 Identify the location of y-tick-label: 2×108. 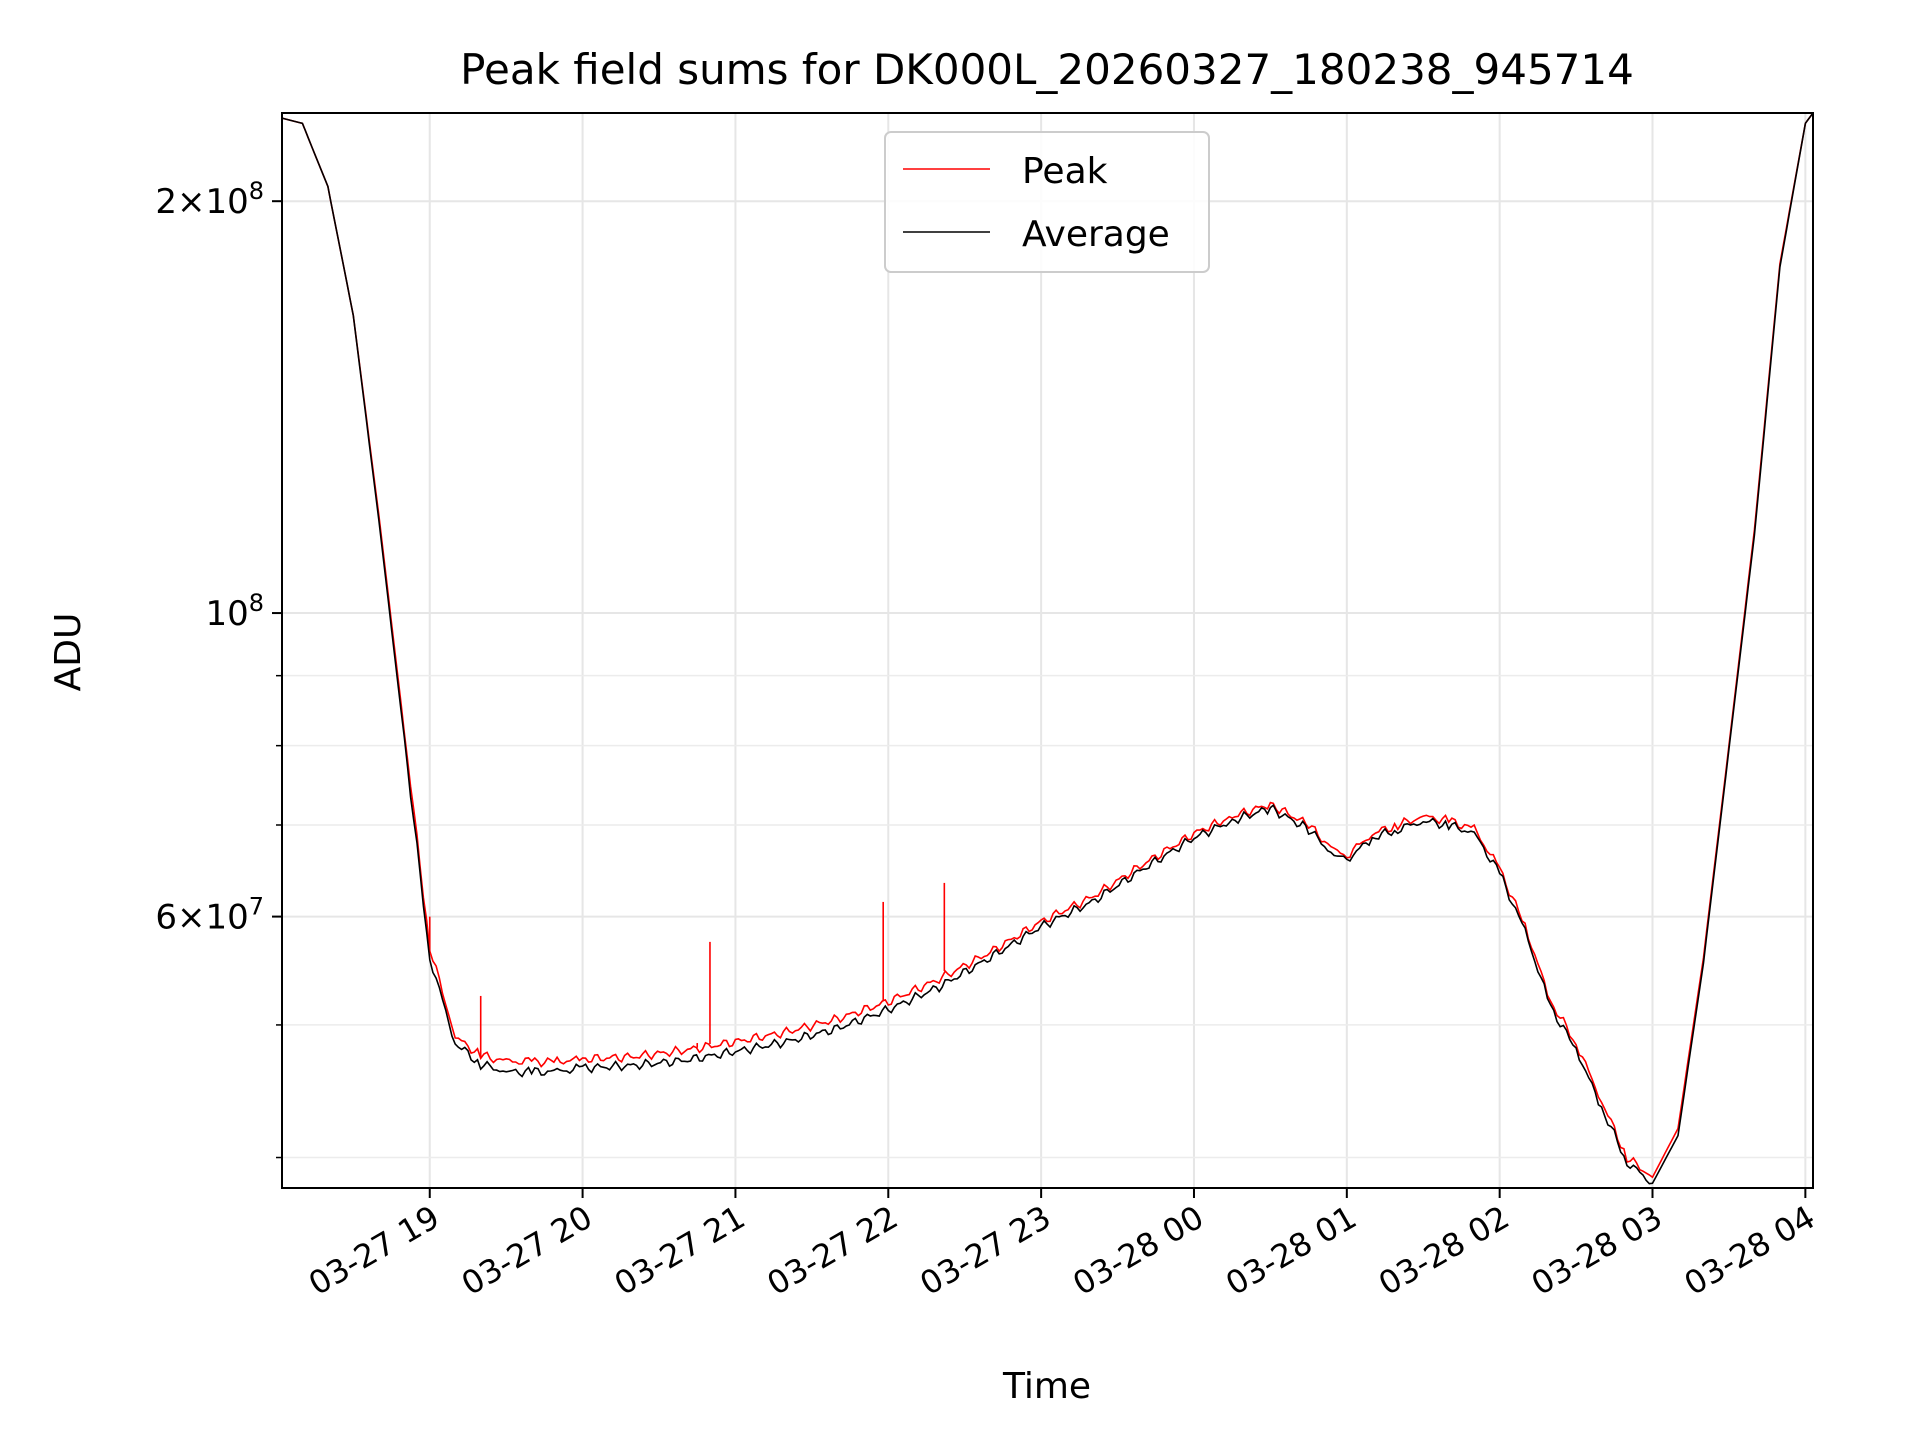
(209, 199).